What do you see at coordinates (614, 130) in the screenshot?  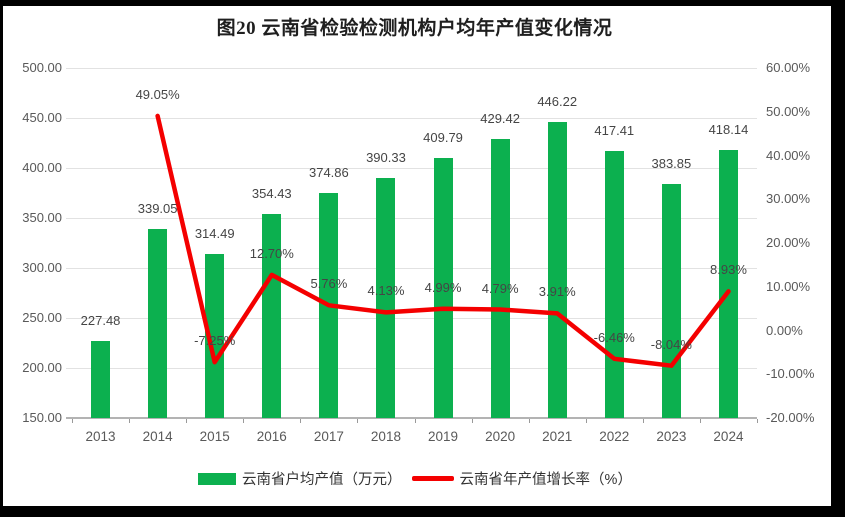 I see `bar-value-label: 417.41` at bounding box center [614, 130].